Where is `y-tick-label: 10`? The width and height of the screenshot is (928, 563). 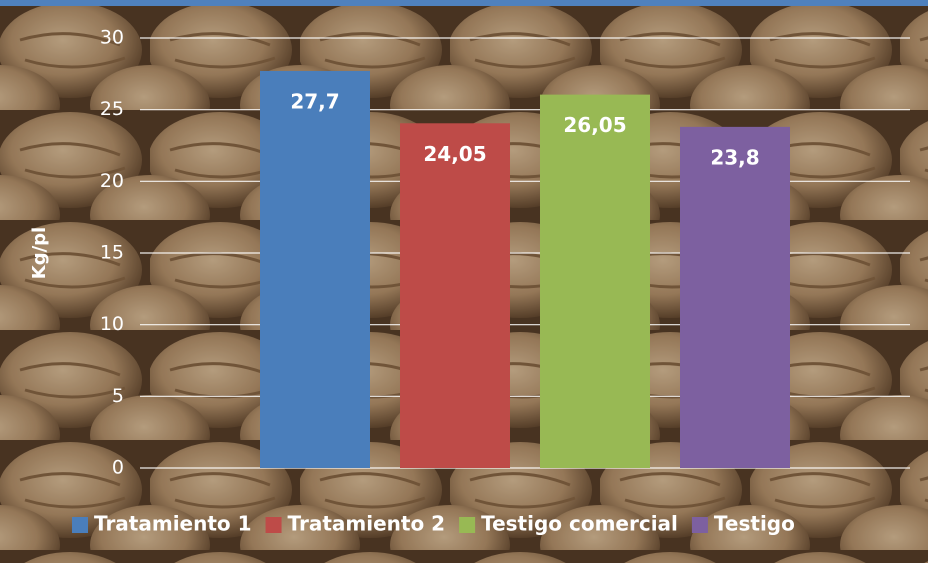
y-tick-label: 10 is located at coordinates (112, 324).